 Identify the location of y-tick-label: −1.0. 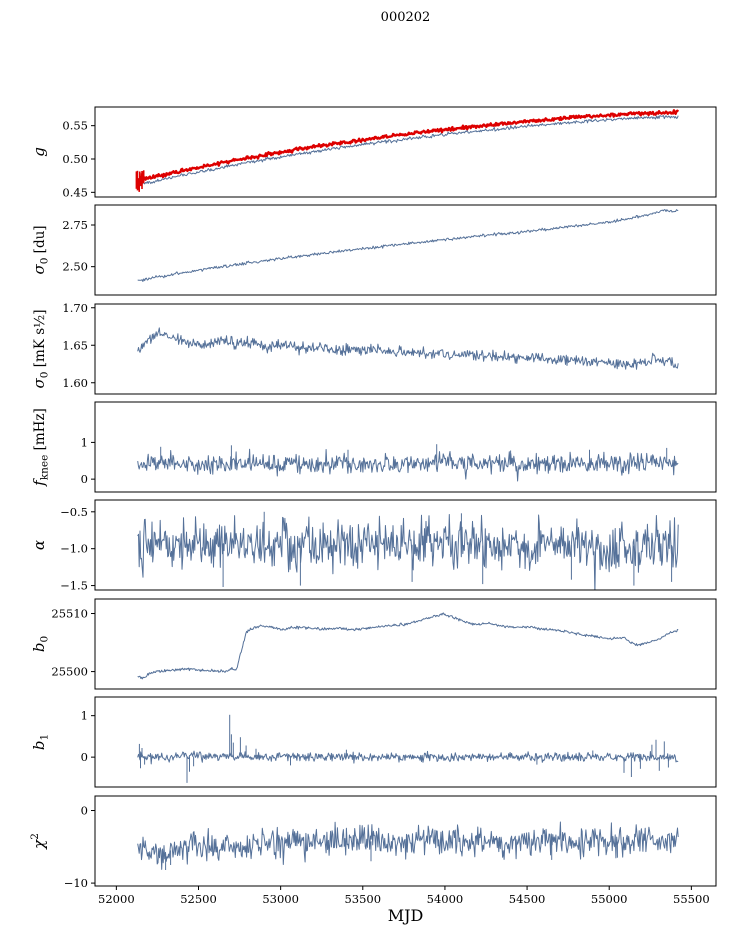
(74, 549).